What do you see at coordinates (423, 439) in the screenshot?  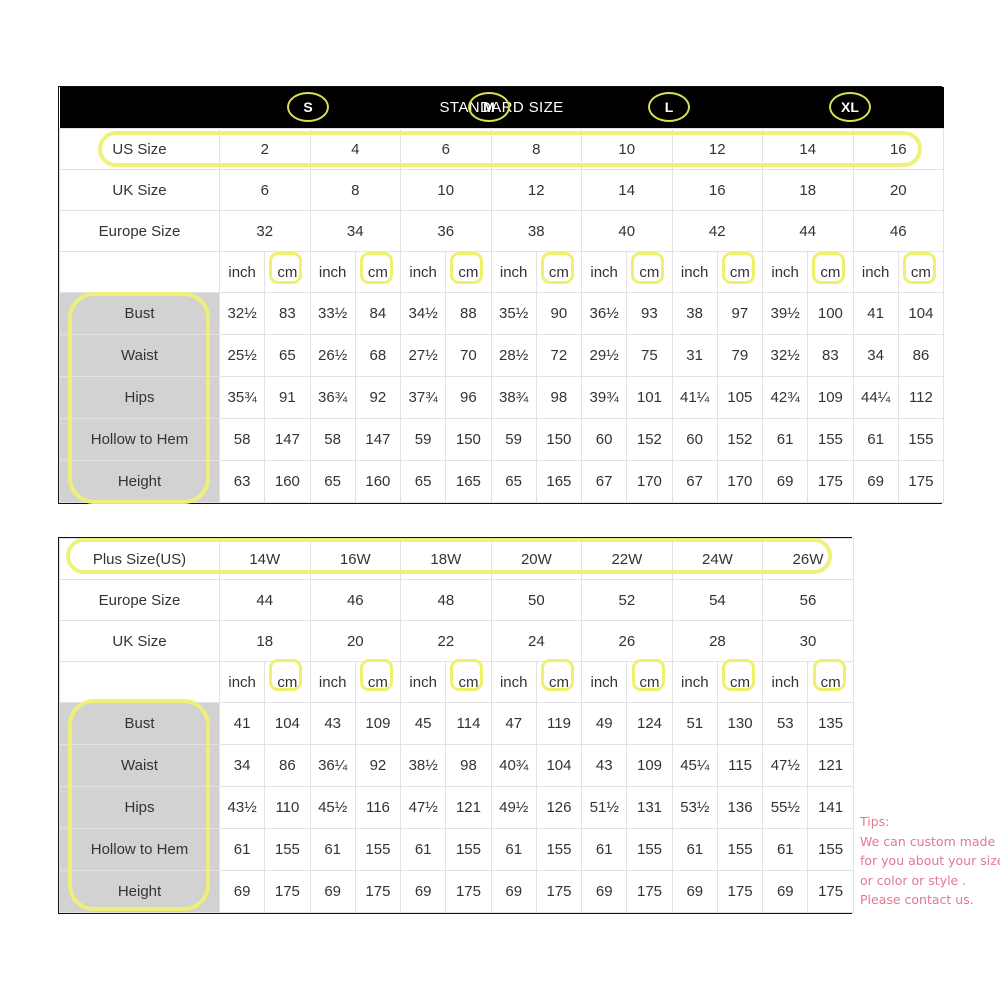 I see `measurement-cell: 59` at bounding box center [423, 439].